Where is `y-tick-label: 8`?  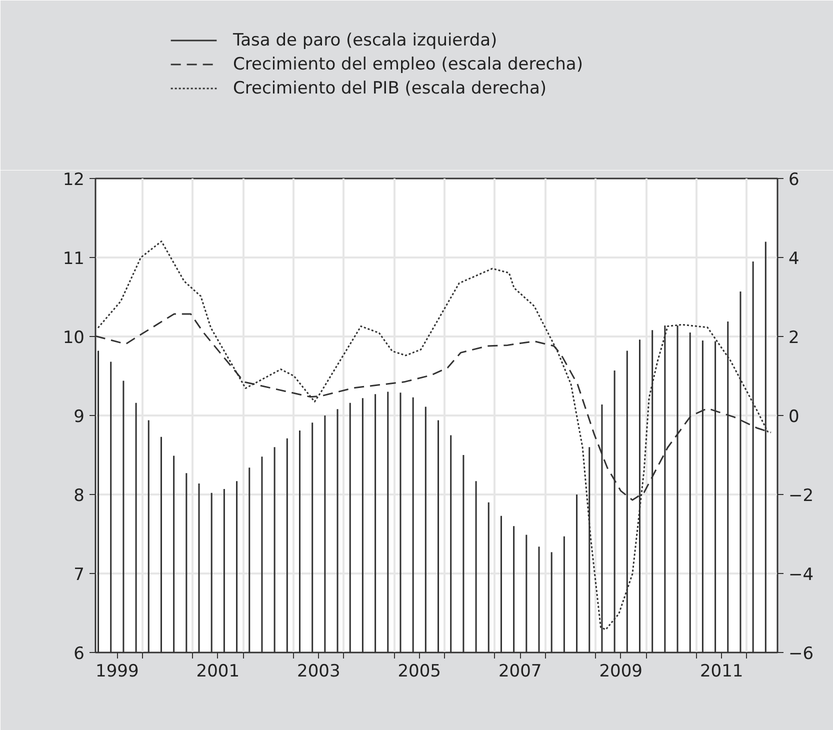
y-tick-label: 8 is located at coordinates (79, 496).